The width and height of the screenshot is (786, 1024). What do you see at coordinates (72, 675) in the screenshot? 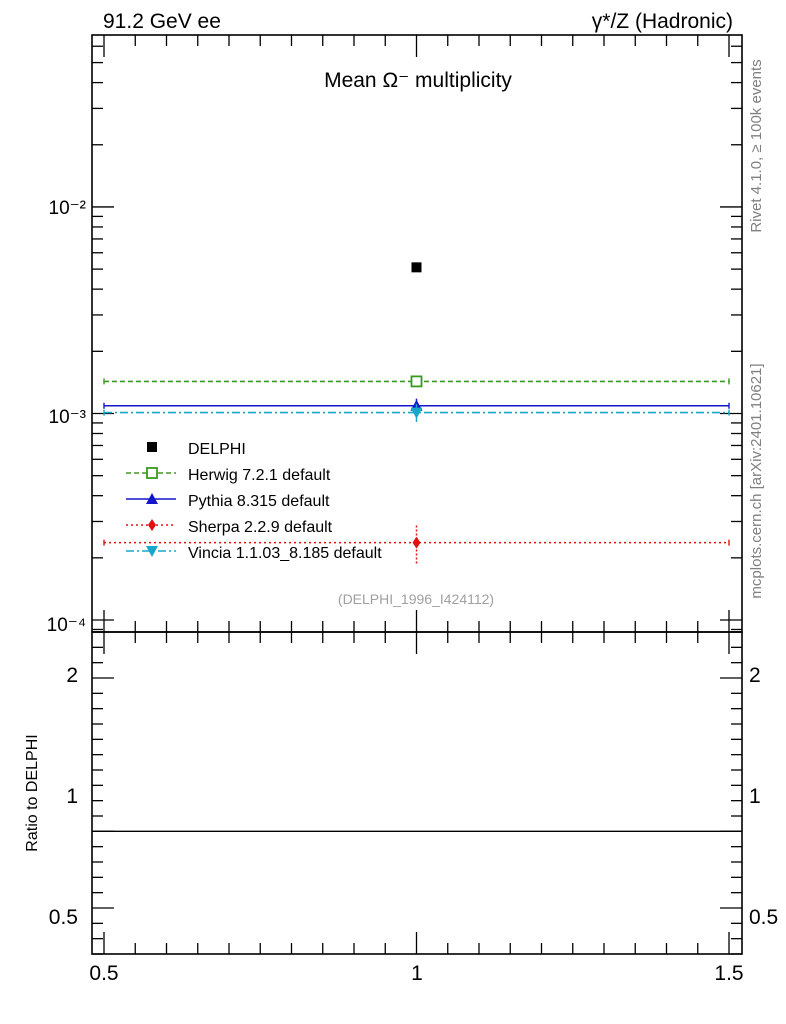
I see `ratio-tick-label-2-left: 2` at bounding box center [72, 675].